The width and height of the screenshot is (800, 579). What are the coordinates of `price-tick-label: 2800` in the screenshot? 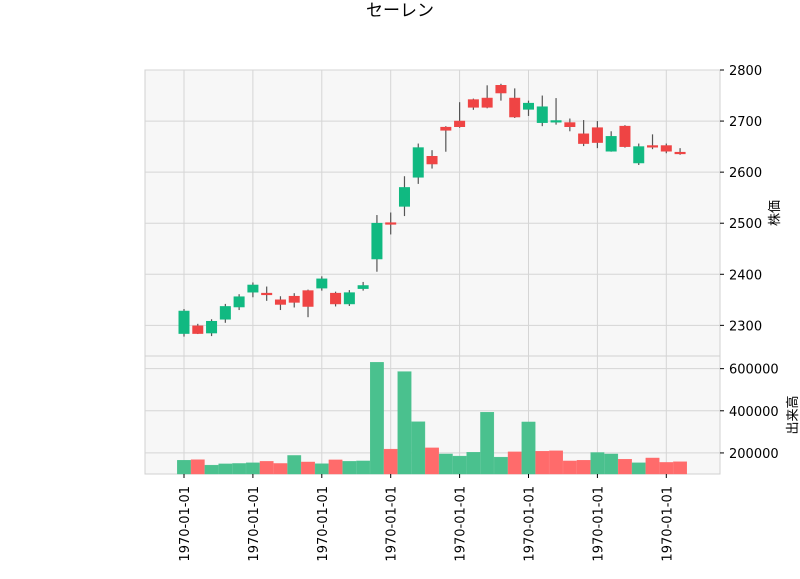 It's located at (745, 71).